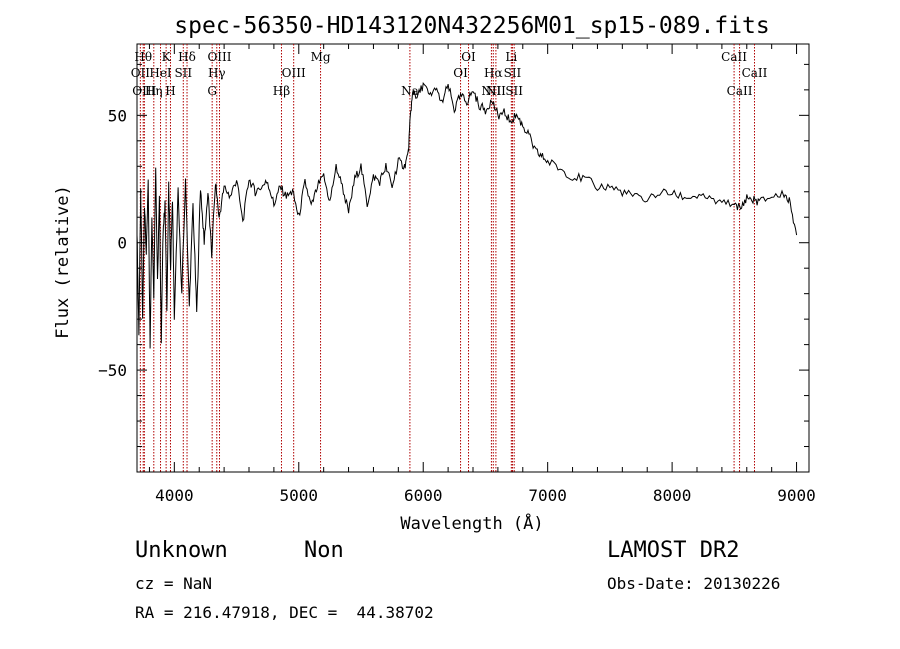 The height and width of the screenshot is (649, 900). Describe the element at coordinates (294, 73) in the screenshot. I see `line-label-13: OIII` at that location.